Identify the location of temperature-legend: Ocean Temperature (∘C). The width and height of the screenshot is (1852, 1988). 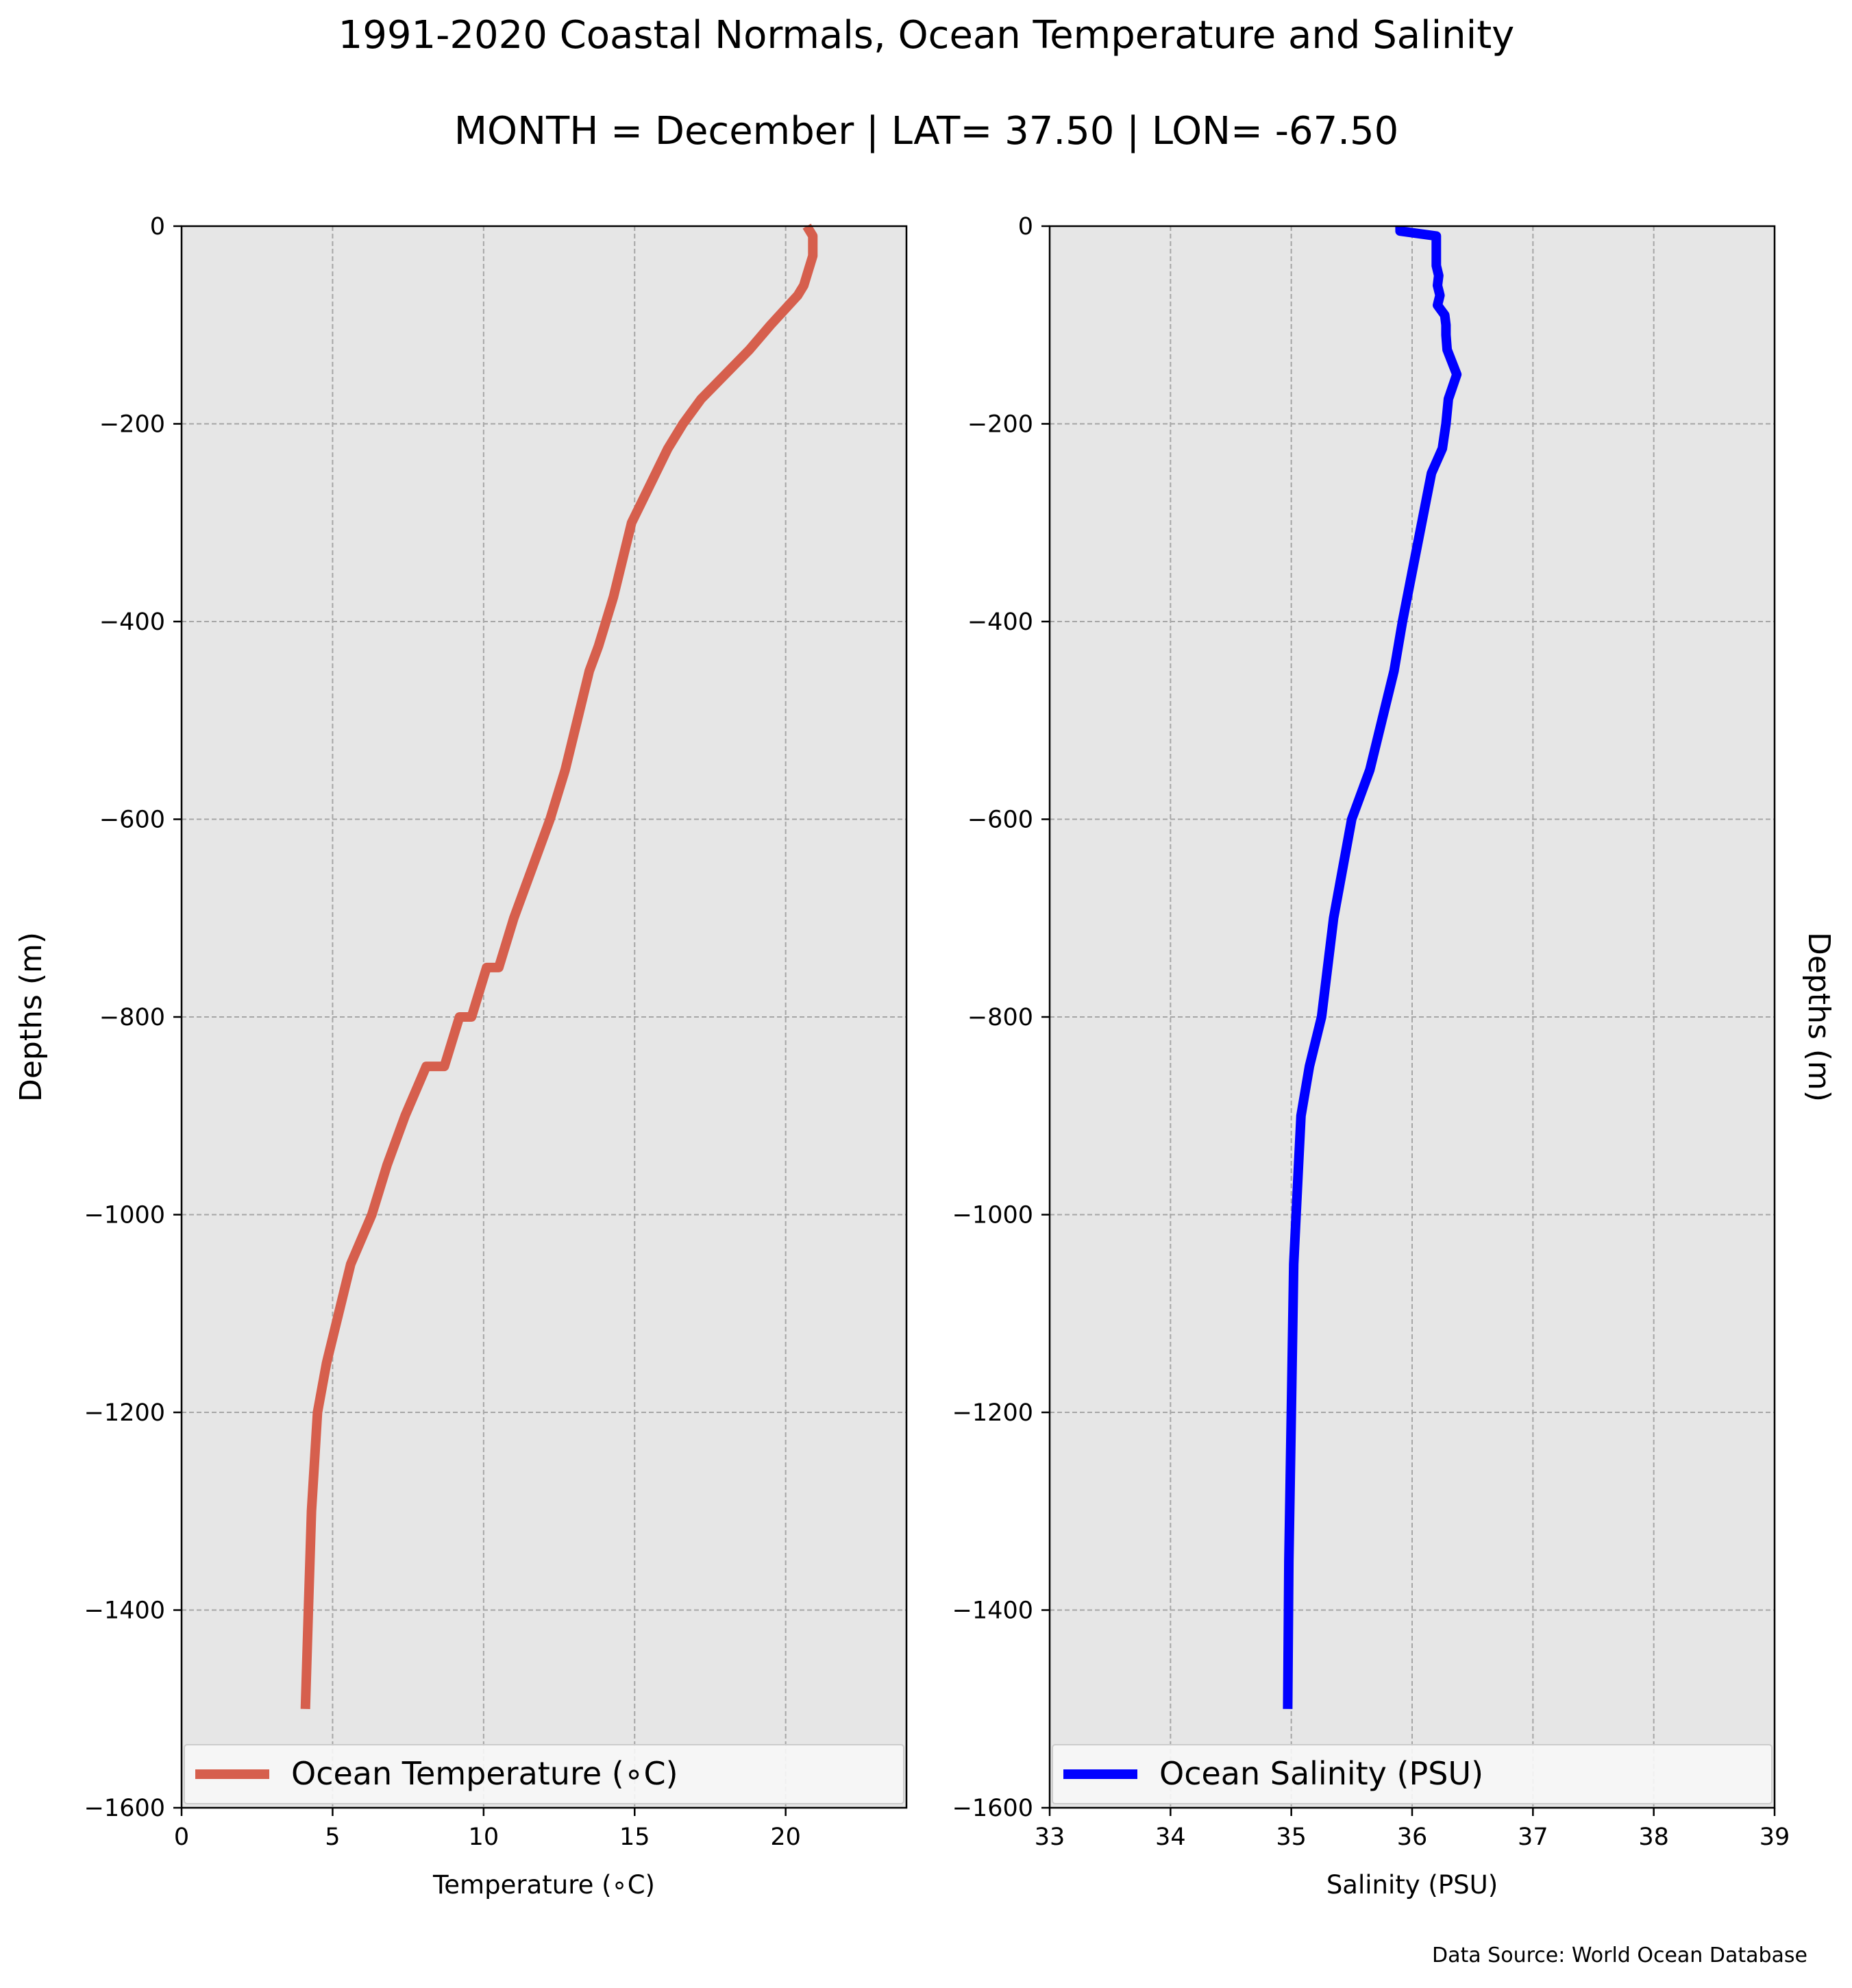
(544, 1774).